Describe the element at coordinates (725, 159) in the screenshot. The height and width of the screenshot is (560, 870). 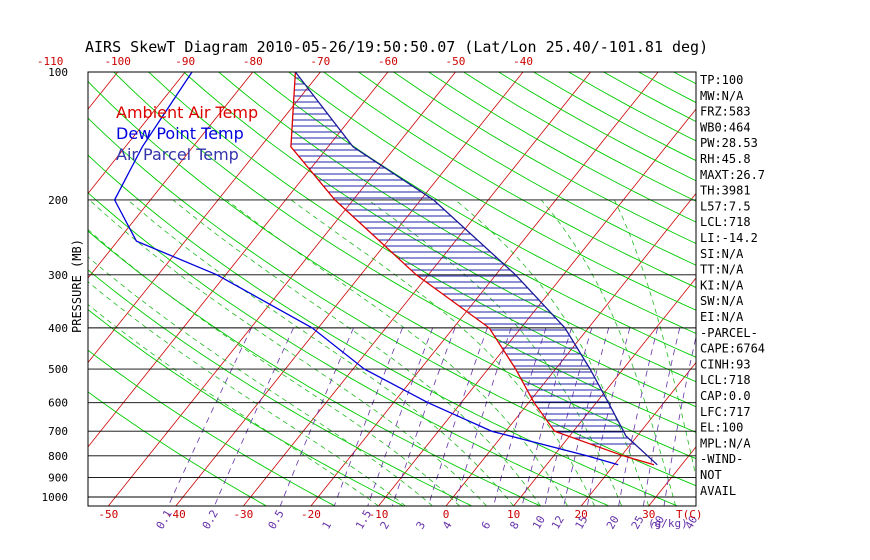
I see `stat-line: RH:45.8` at that location.